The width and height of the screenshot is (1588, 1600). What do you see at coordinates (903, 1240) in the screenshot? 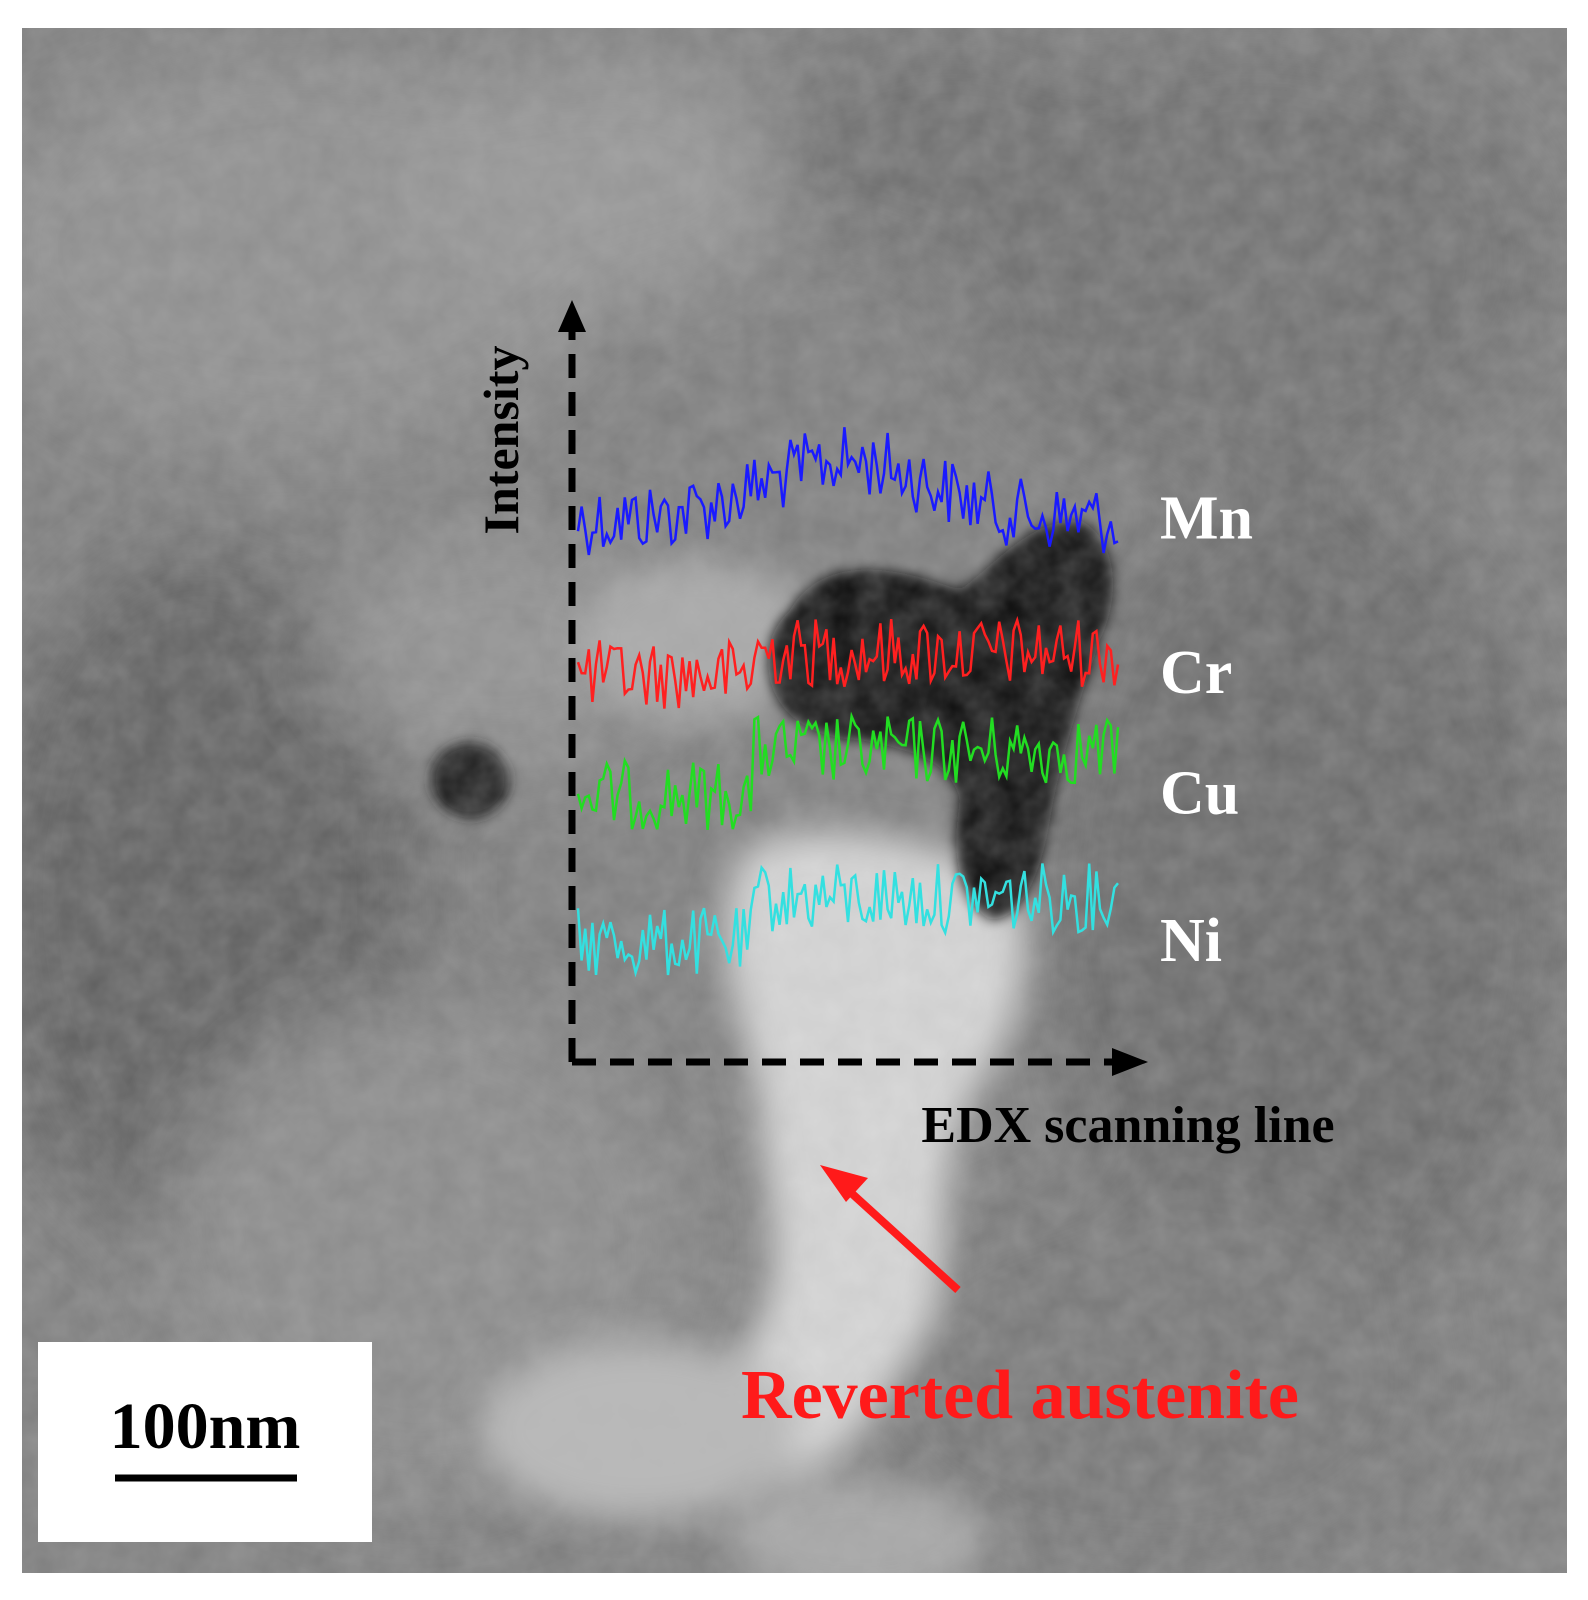
I see `annotation-arrow-shaft` at bounding box center [903, 1240].